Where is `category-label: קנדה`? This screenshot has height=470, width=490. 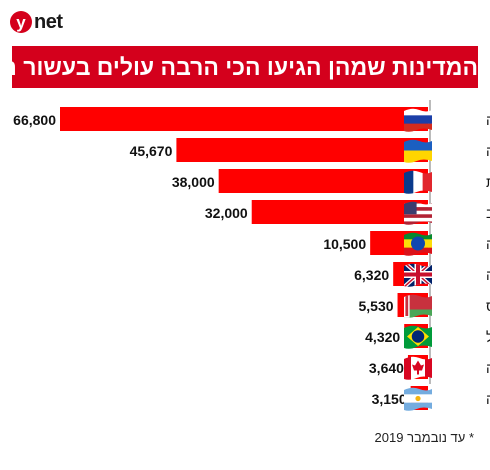 category-label: קנדה is located at coordinates (488, 368).